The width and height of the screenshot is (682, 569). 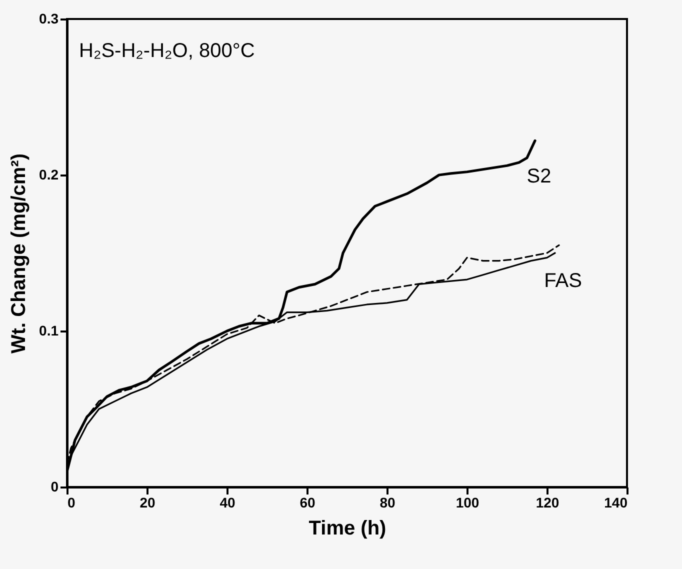 I want to click on x-axis-title: Time (h), so click(x=347, y=529).